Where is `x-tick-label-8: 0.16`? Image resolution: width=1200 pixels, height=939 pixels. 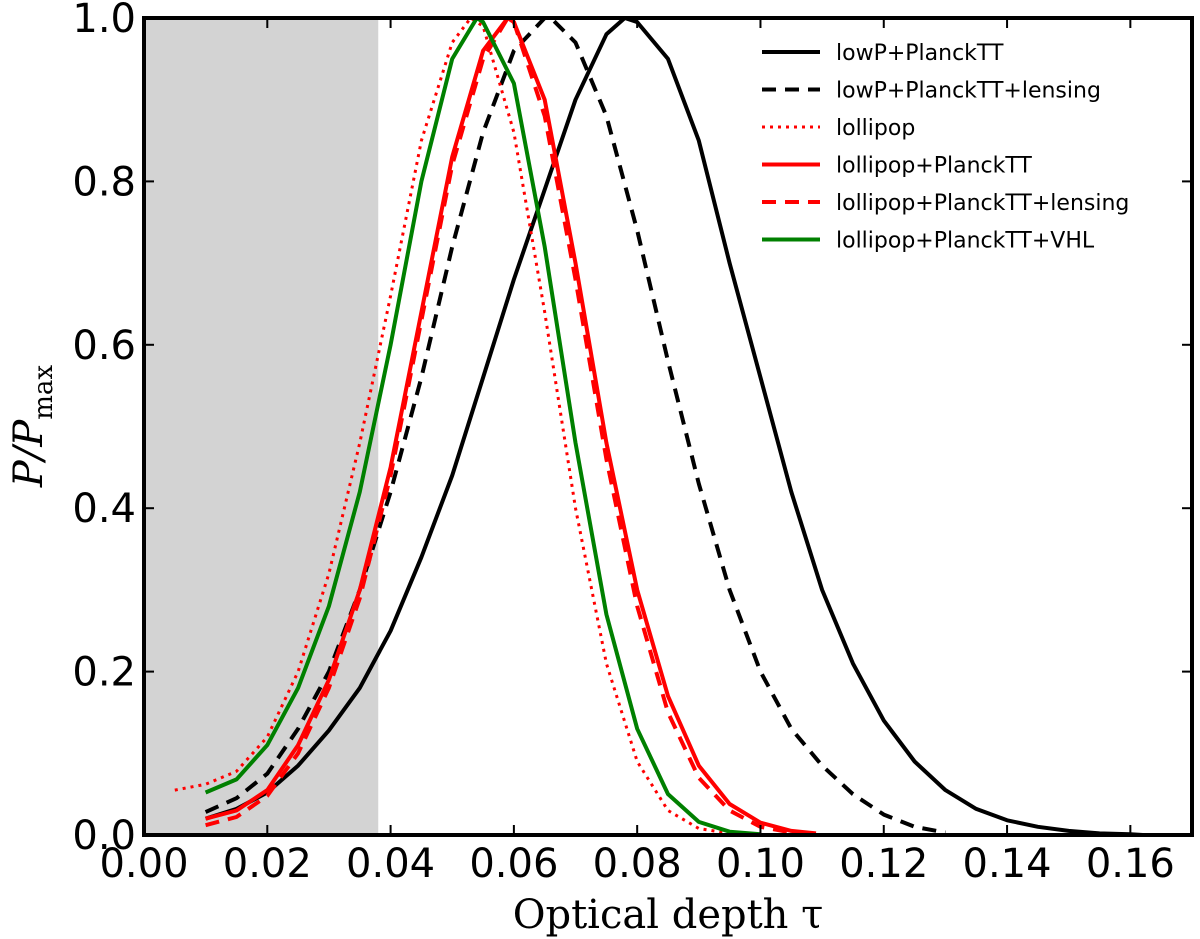
x-tick-label-8: 0.16 is located at coordinates (1130, 864).